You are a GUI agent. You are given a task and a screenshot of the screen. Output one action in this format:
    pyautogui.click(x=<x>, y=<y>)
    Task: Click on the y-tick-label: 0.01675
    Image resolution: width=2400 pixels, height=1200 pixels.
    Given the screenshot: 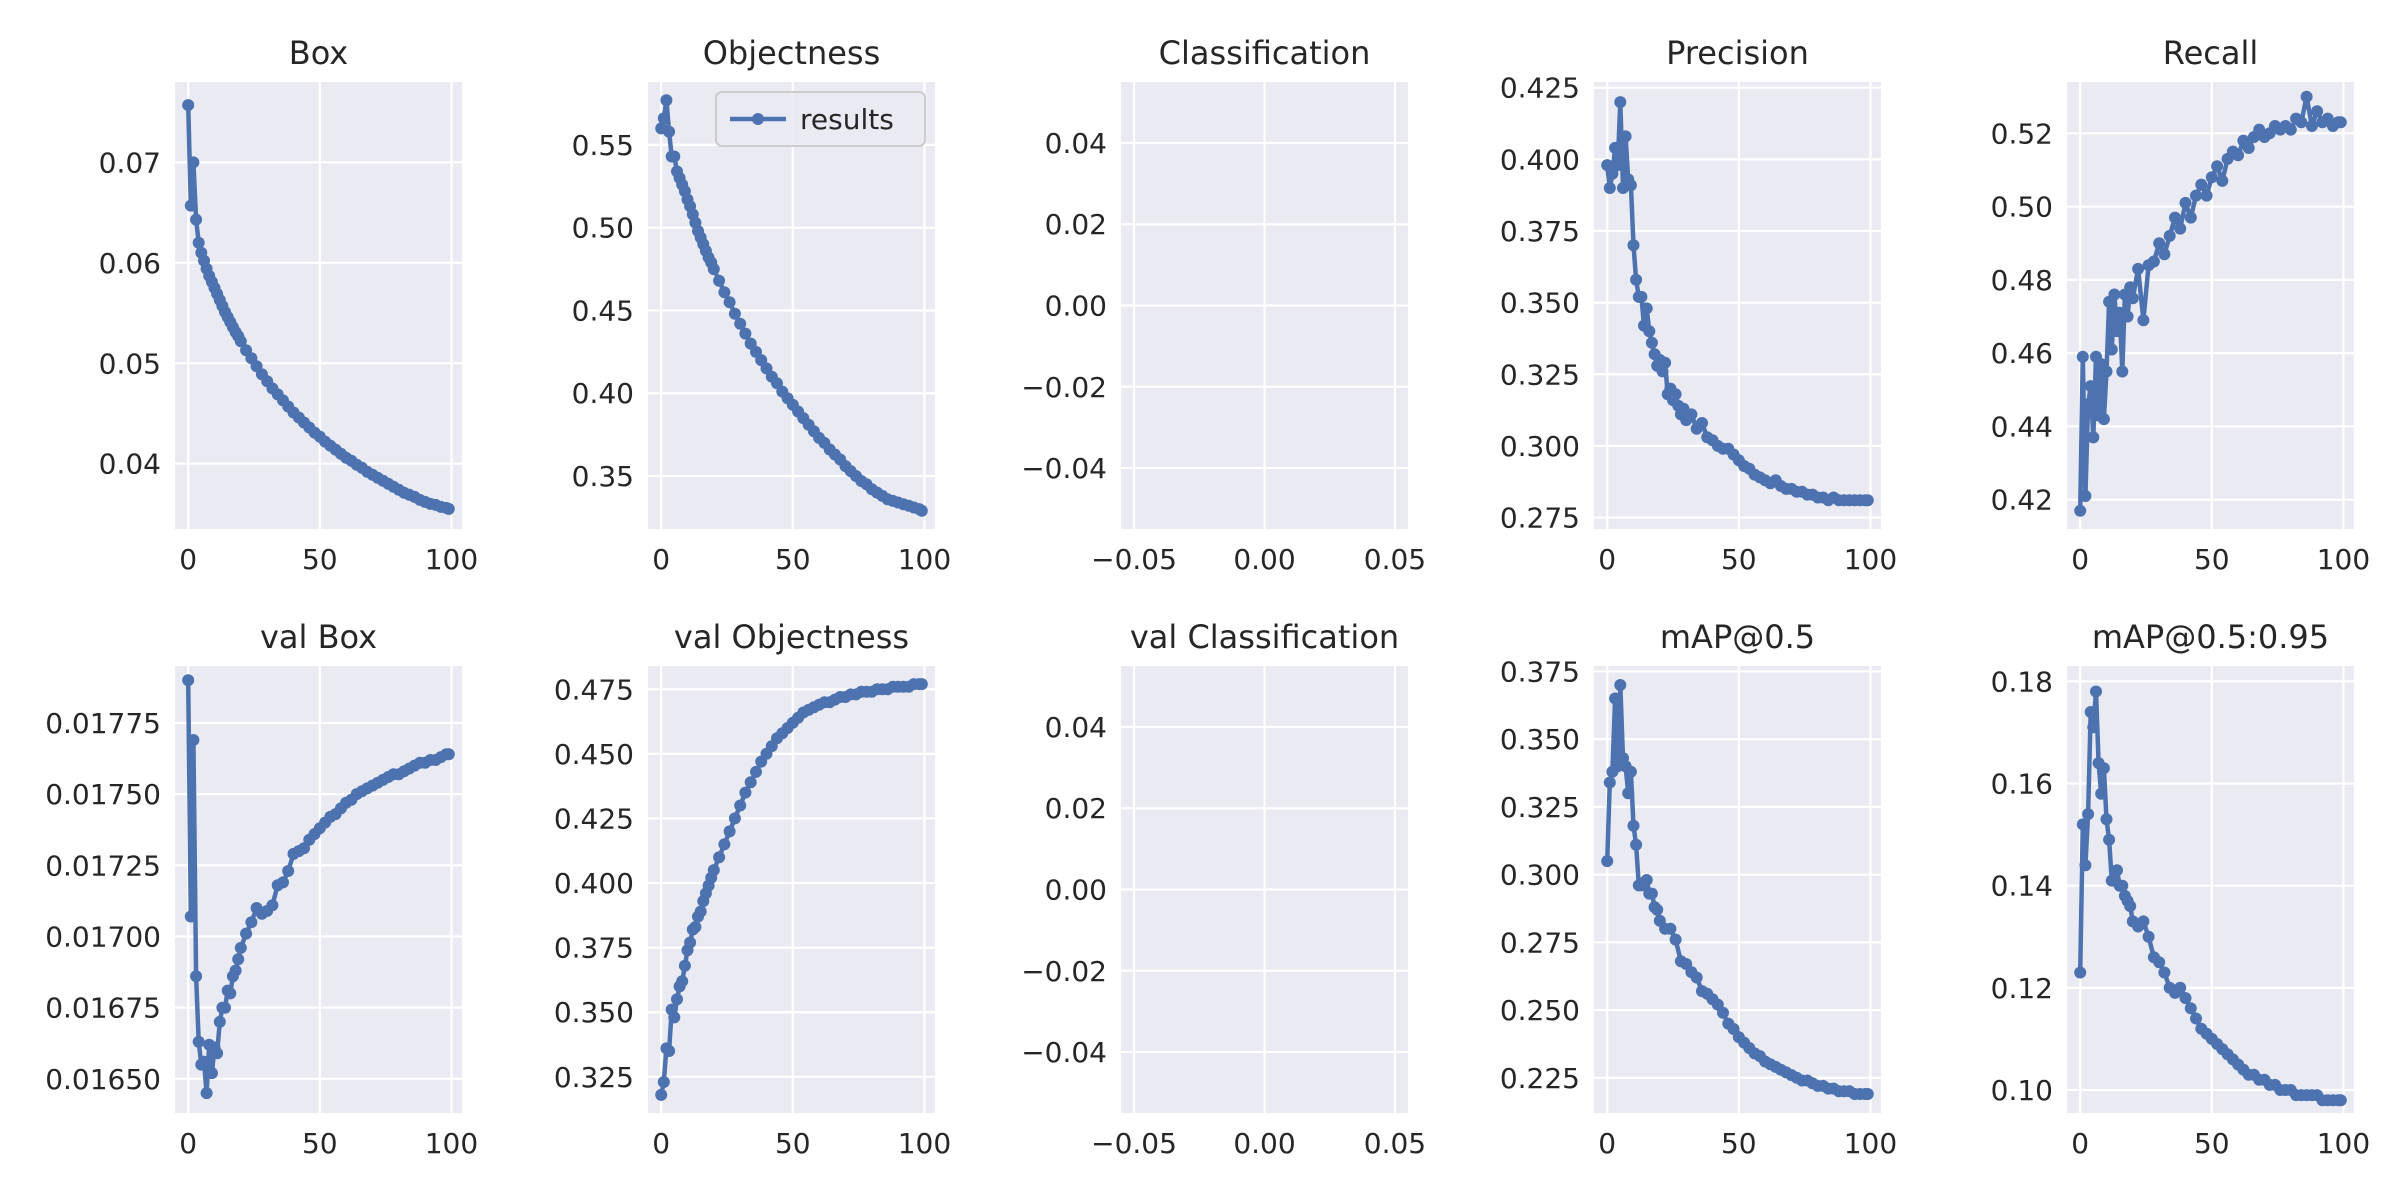 What is the action you would take?
    pyautogui.click(x=103, y=1008)
    